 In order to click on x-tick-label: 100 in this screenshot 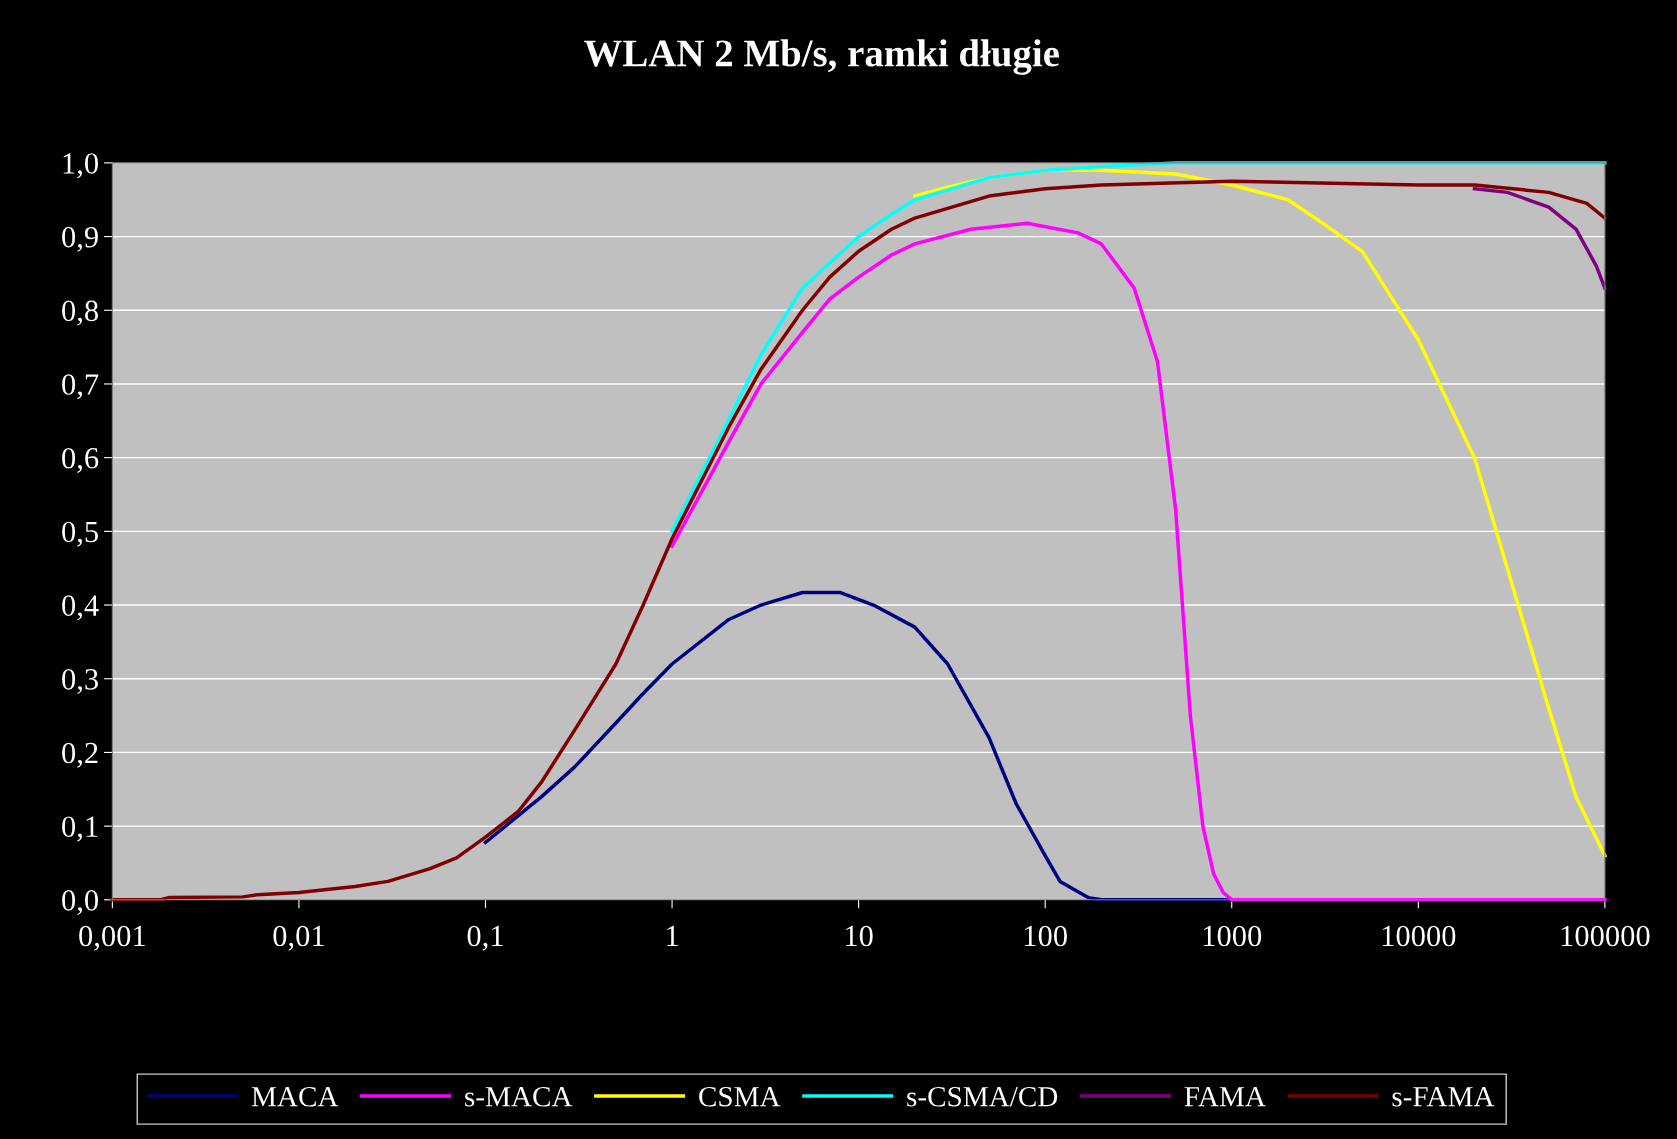, I will do `click(1045, 936)`.